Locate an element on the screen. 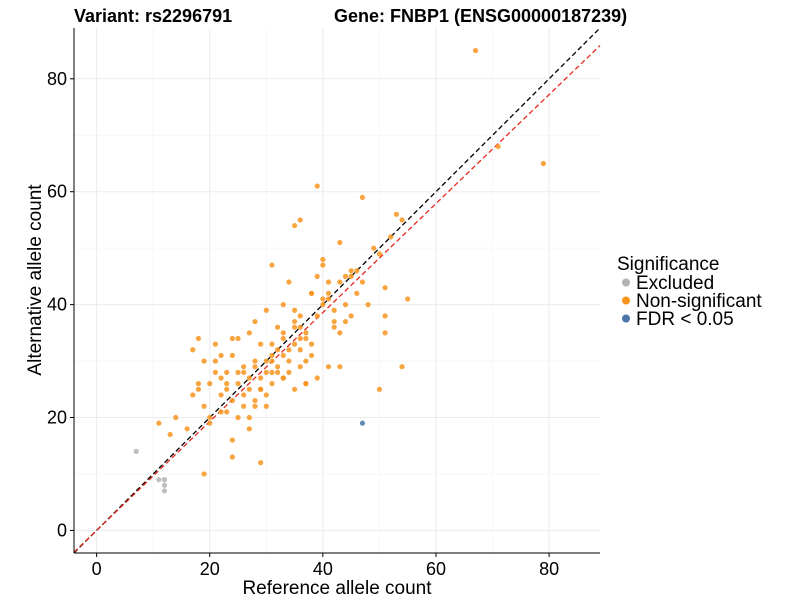  y-tick-label: 0 is located at coordinates (62, 530).